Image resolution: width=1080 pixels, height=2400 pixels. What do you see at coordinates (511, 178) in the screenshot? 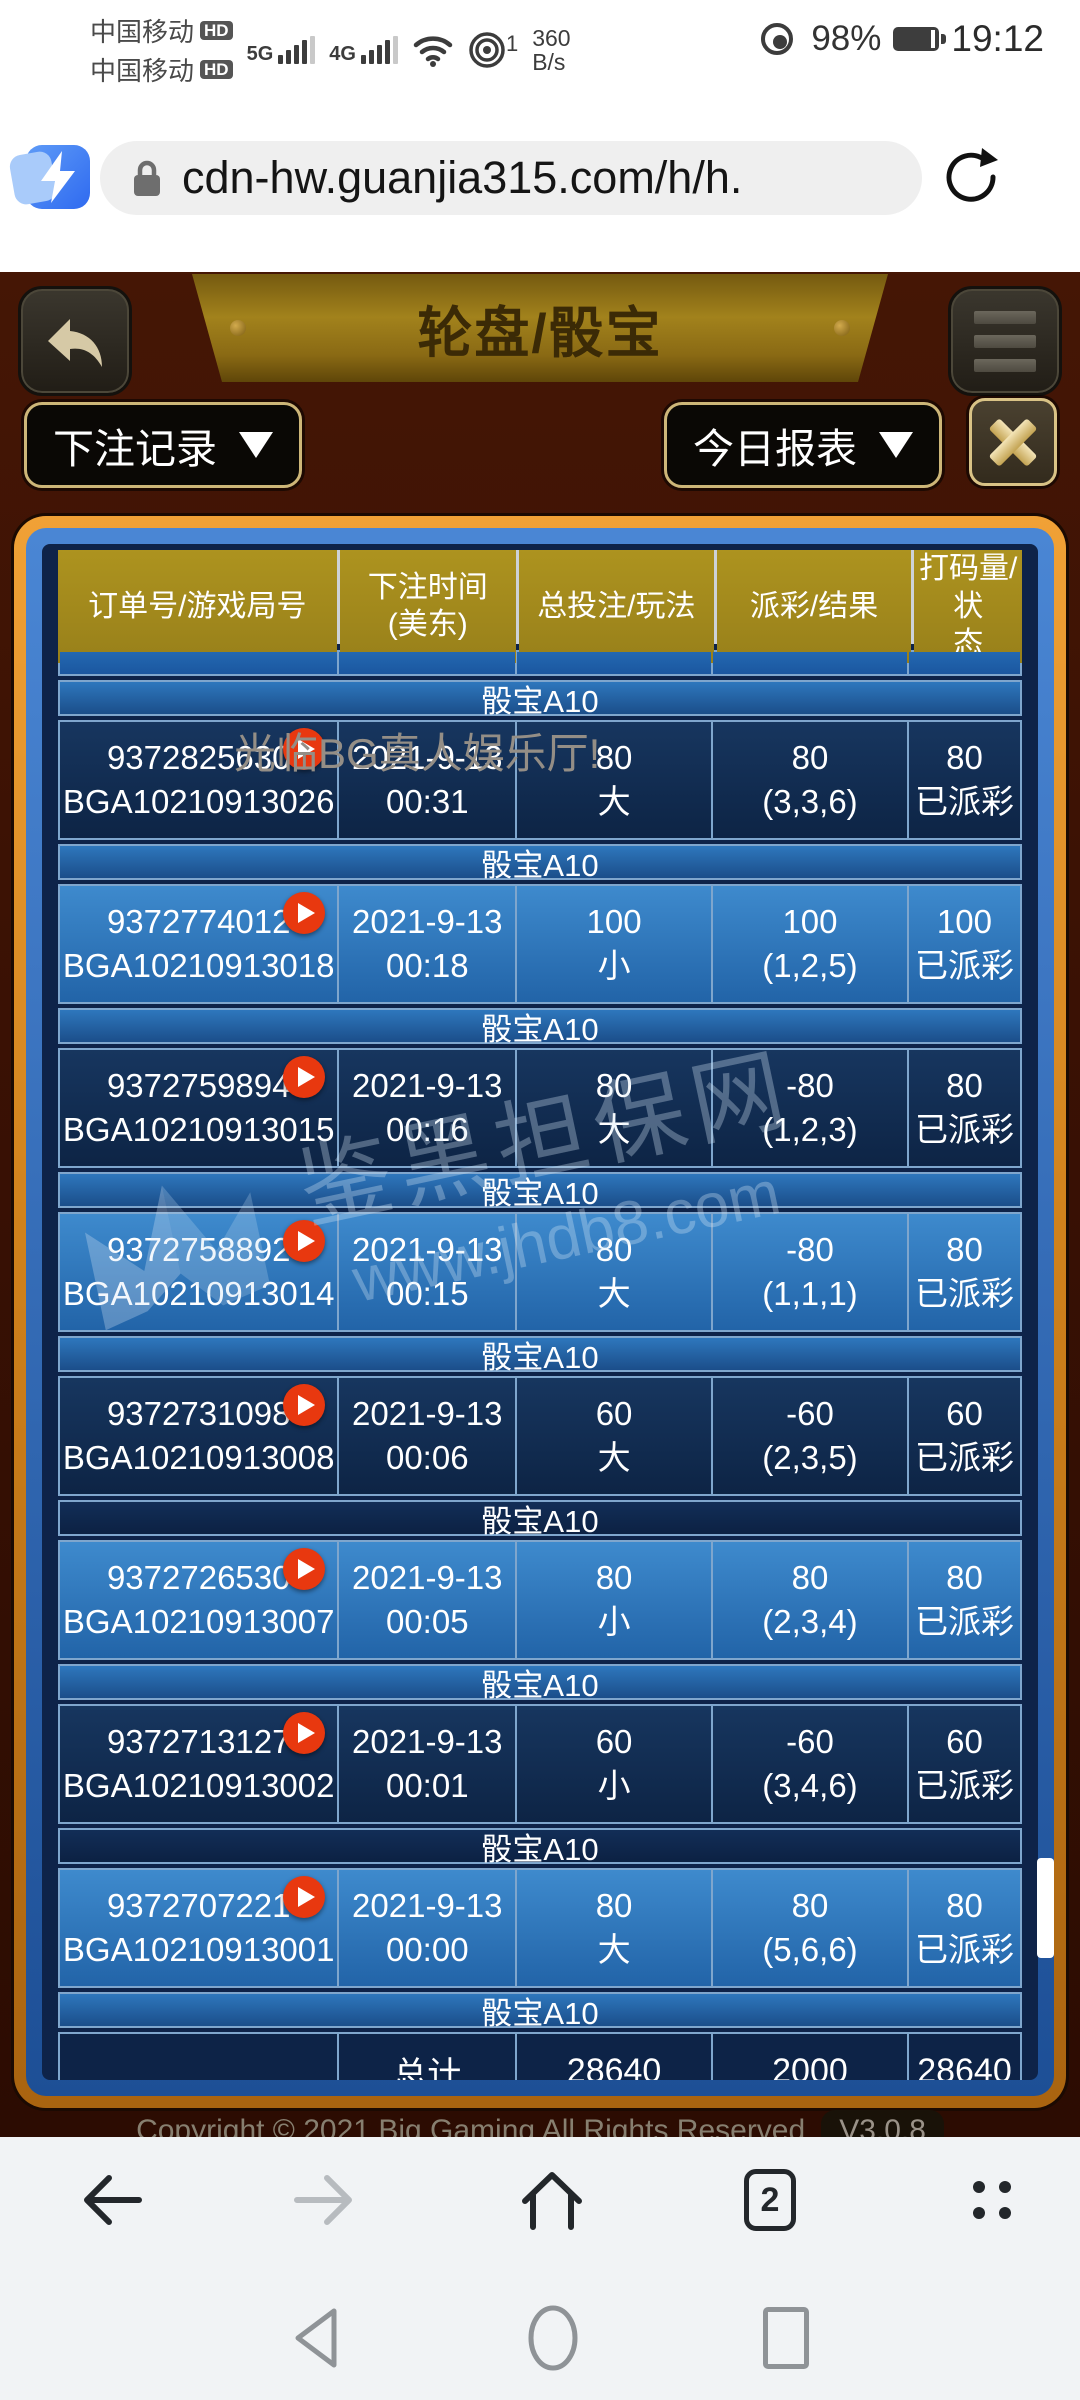
I see `address-bar: cdn-hw.guanjia315.com/h/h.` at bounding box center [511, 178].